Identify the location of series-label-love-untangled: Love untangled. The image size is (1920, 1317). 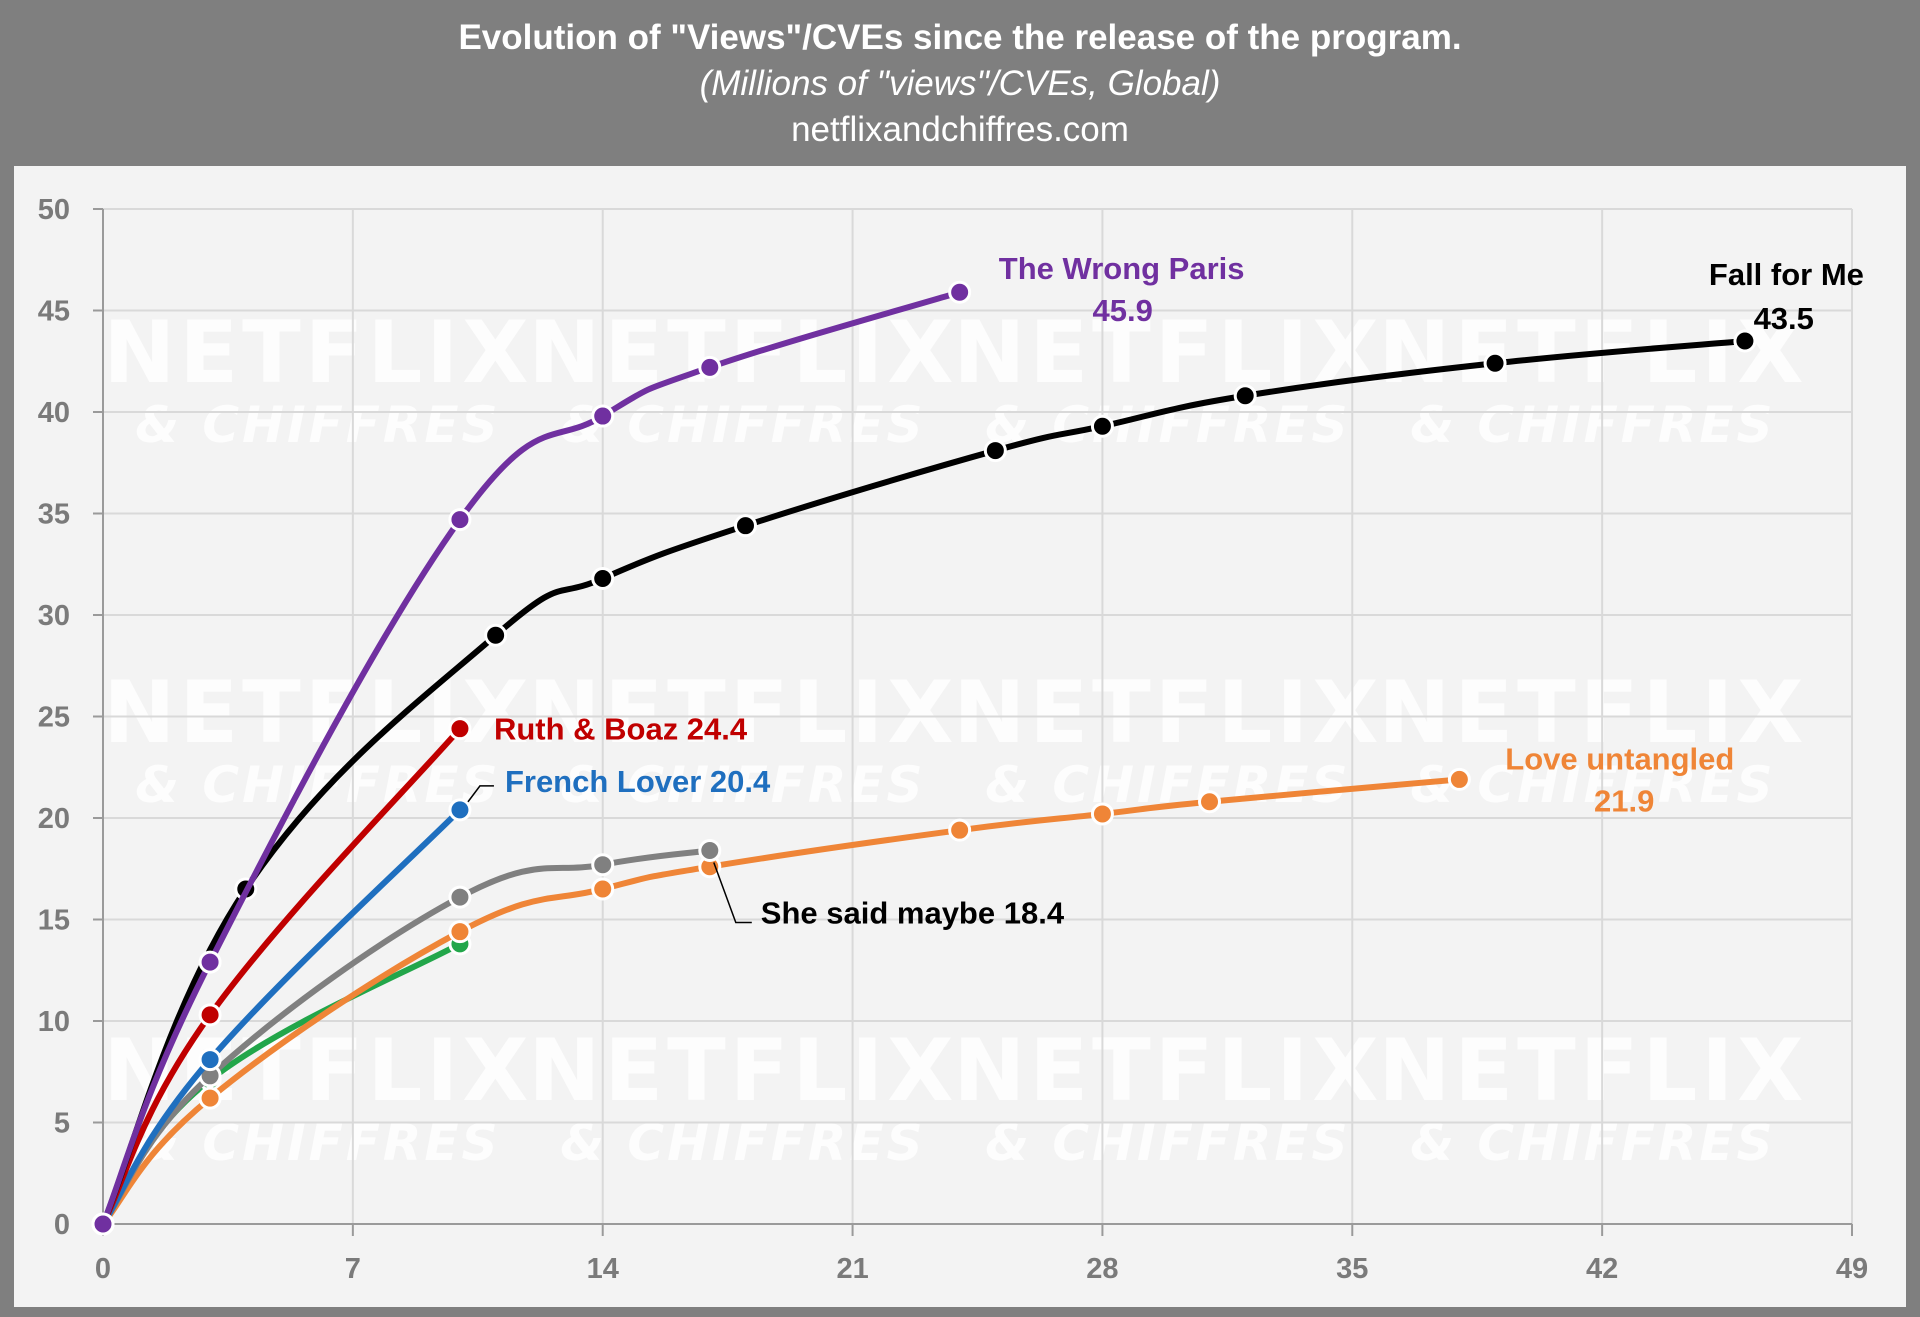
(1619, 758).